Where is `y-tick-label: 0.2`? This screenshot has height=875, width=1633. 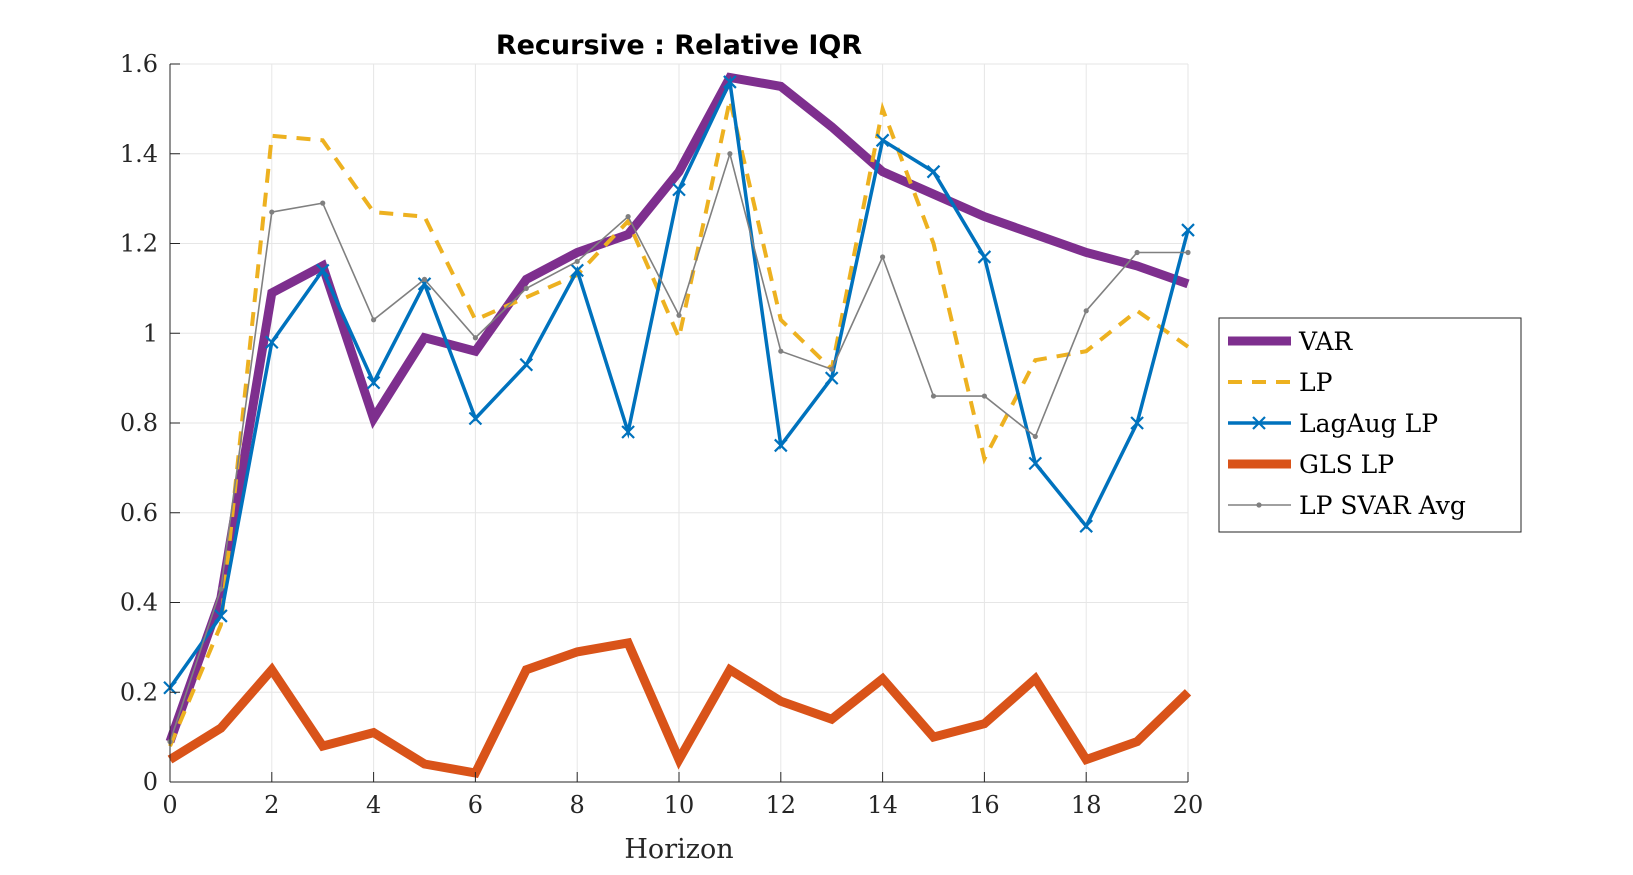 y-tick-label: 0.2 is located at coordinates (139, 692).